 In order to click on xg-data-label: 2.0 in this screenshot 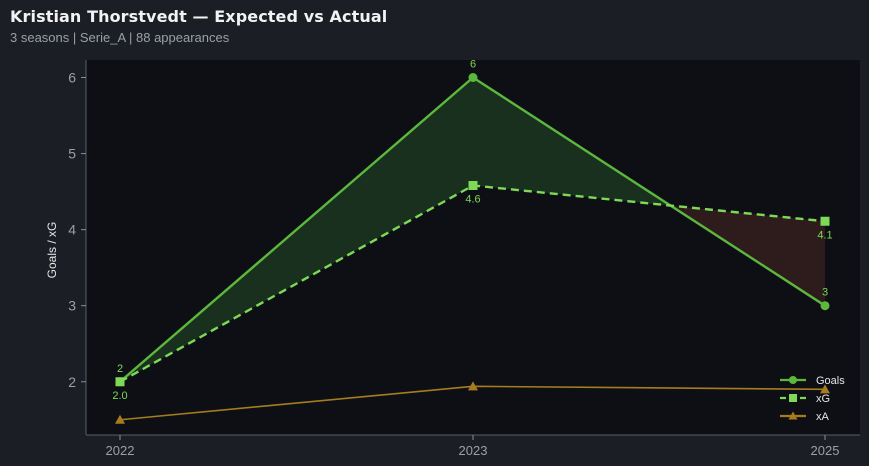, I will do `click(119, 396)`.